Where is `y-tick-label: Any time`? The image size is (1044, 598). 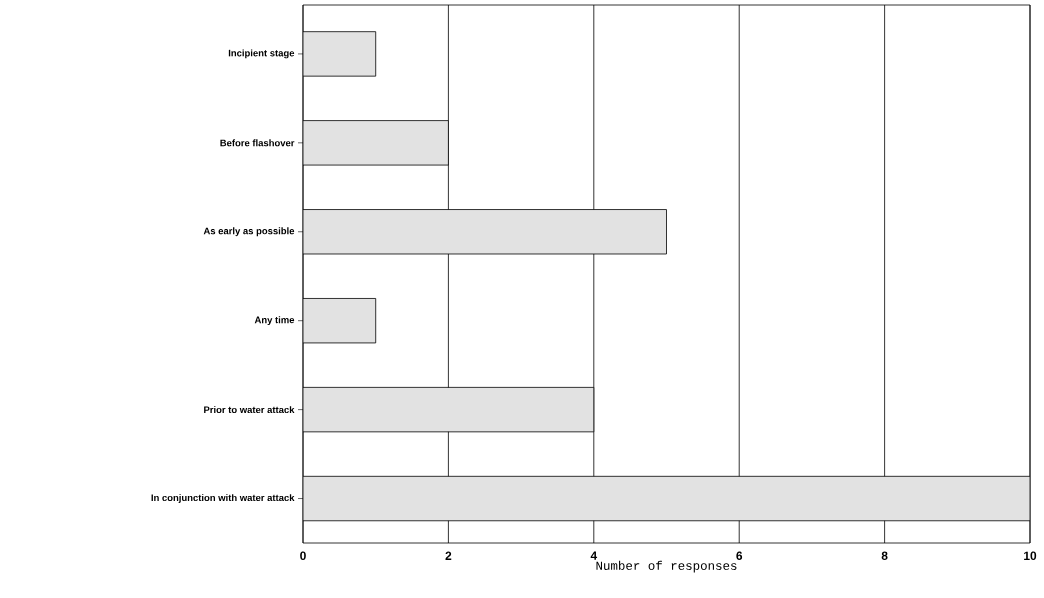
y-tick-label: Any time is located at coordinates (274, 321).